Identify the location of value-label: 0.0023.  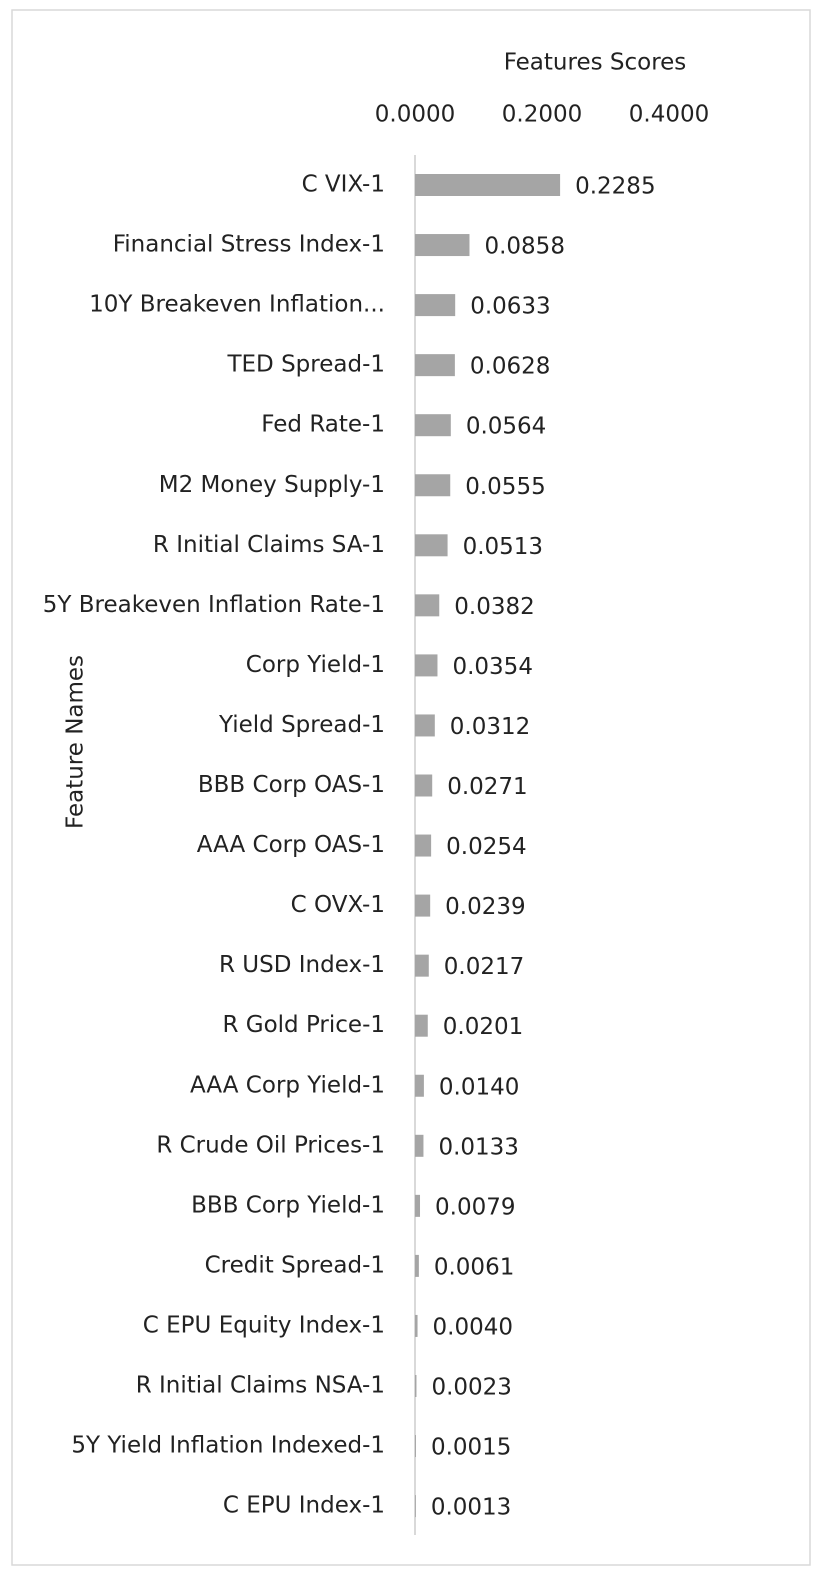
(471, 1388).